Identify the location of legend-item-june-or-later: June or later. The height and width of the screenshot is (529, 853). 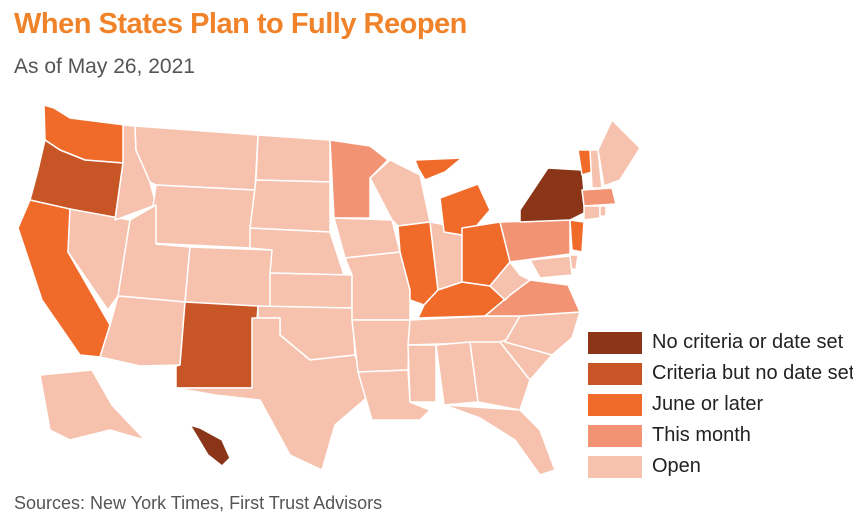
(720, 404).